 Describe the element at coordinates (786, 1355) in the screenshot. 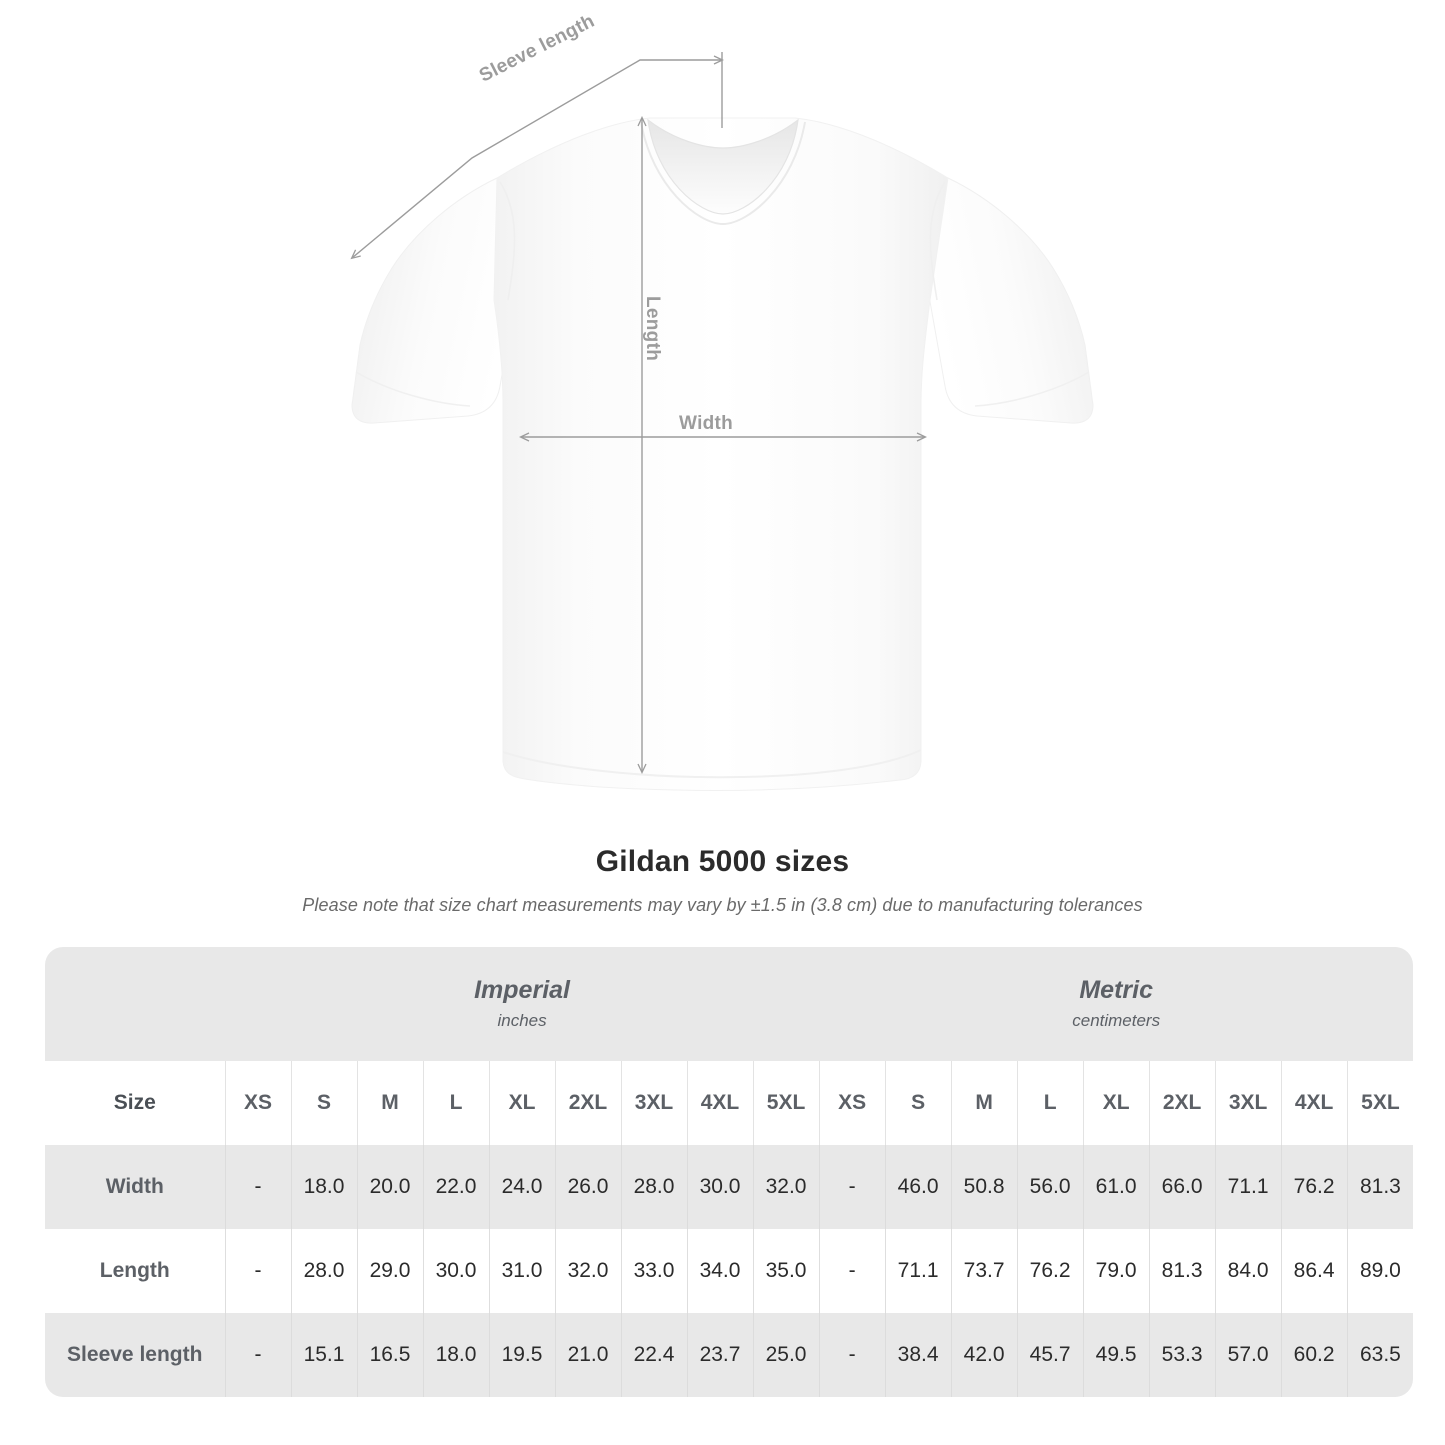

I see `sleeve-imperial-5xl: 25.0` at that location.